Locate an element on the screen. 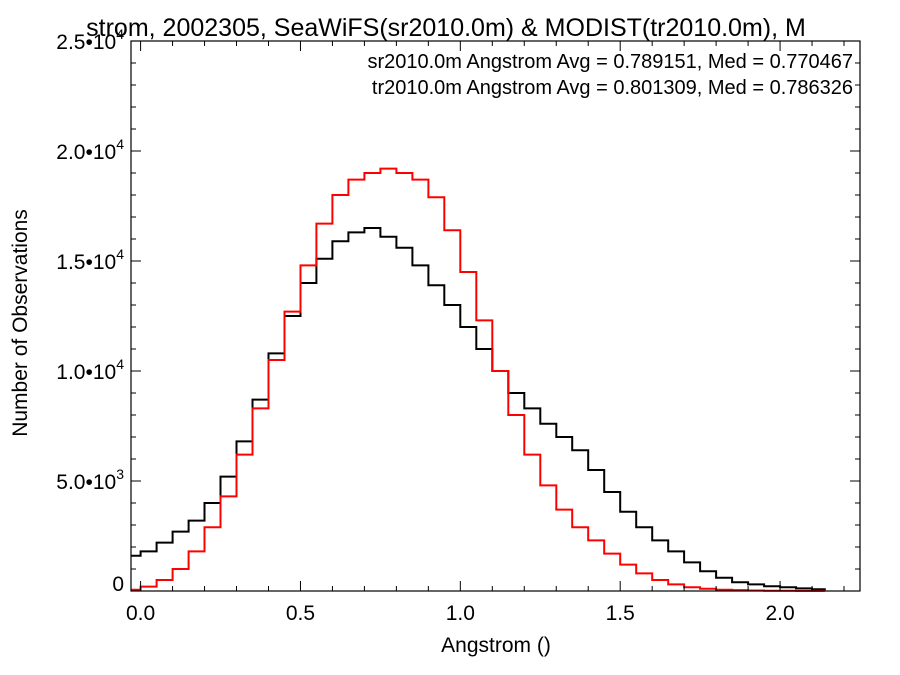 The height and width of the screenshot is (675, 900). x-tick-label: 1.0 is located at coordinates (460, 613).